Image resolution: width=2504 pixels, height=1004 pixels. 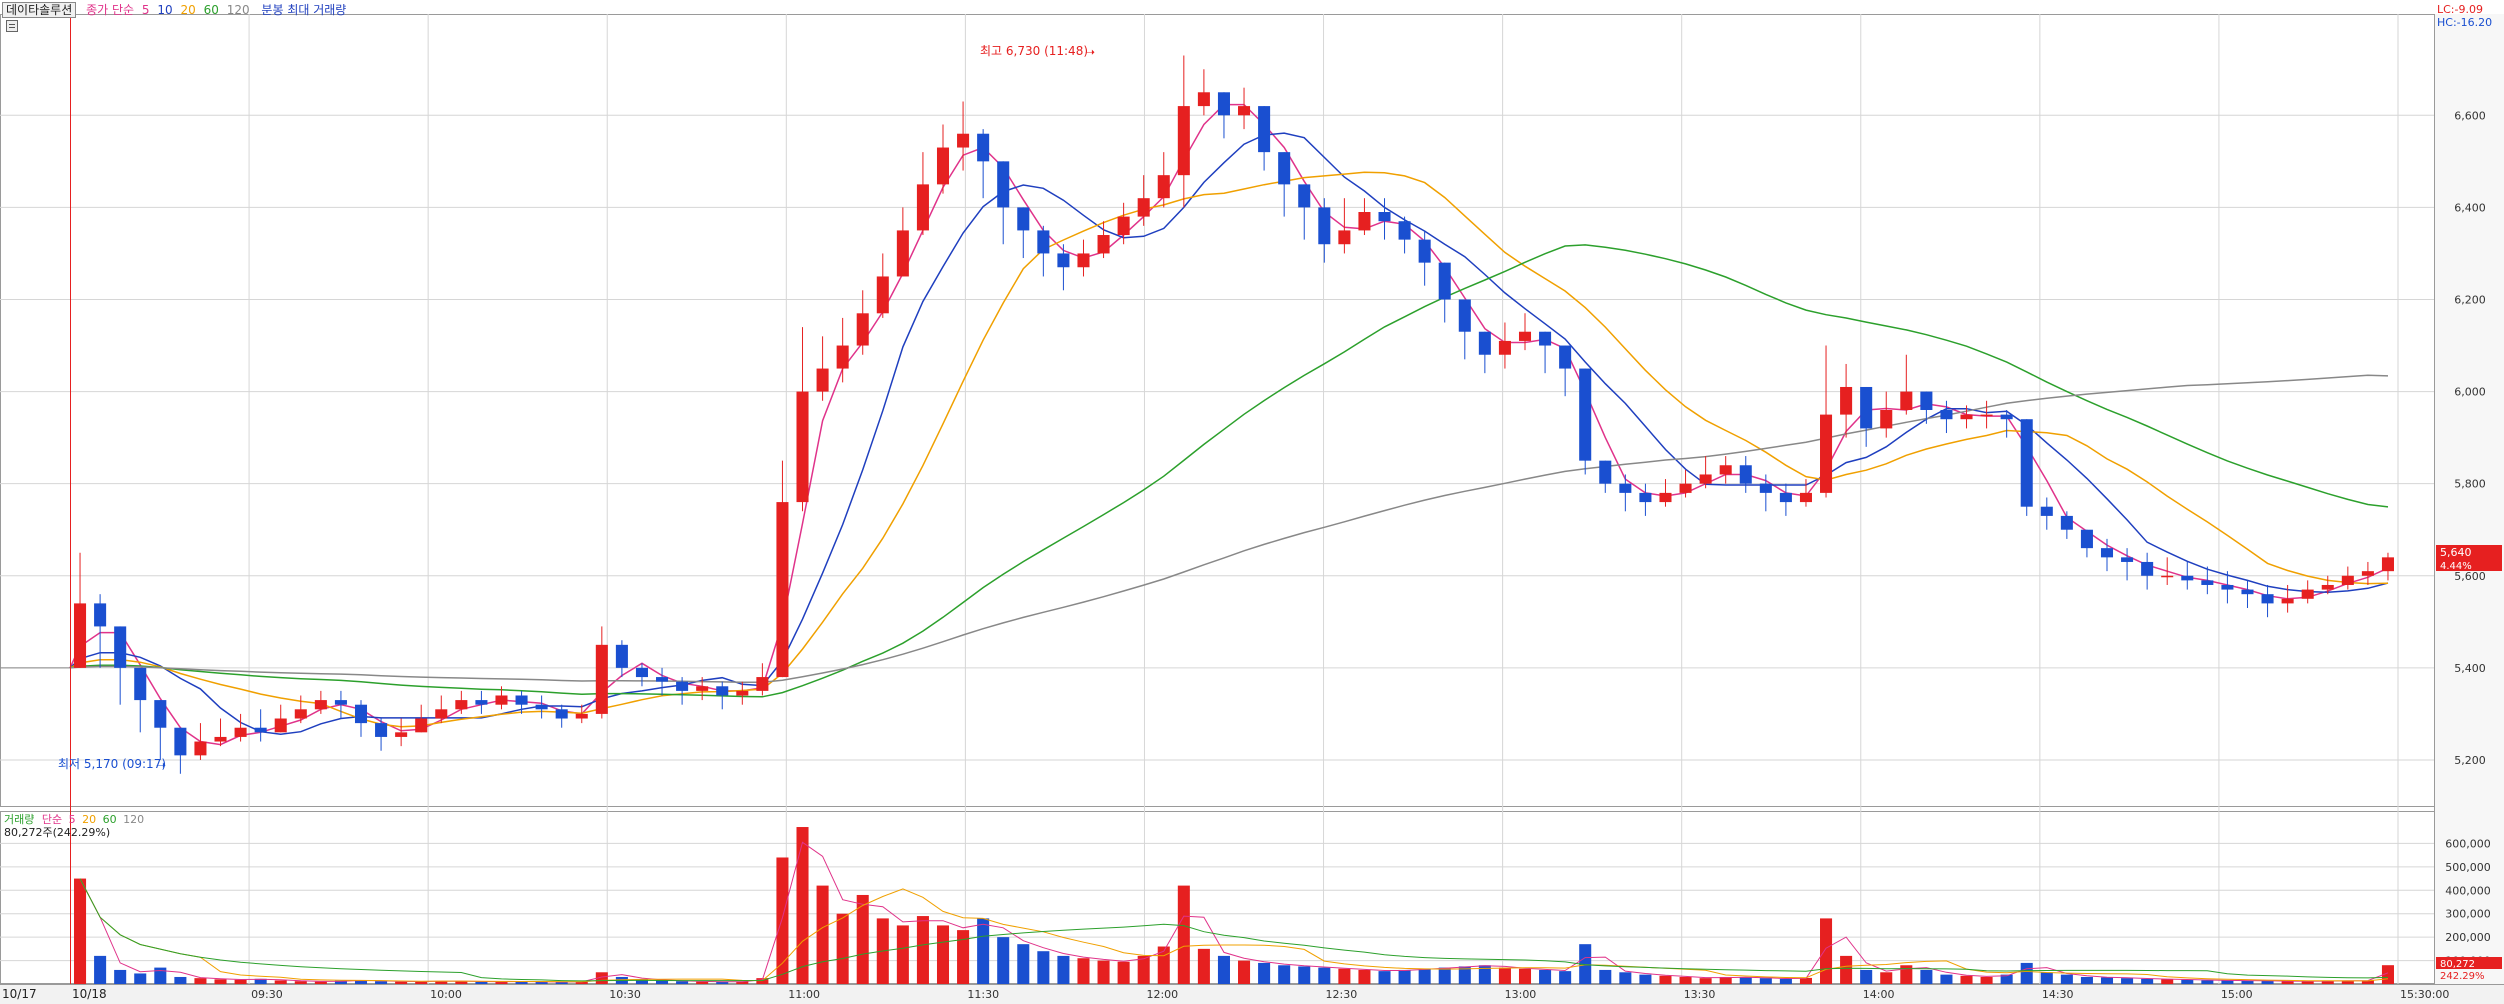 What do you see at coordinates (72, 819) in the screenshot?
I see `volume-ma-5: 5` at bounding box center [72, 819].